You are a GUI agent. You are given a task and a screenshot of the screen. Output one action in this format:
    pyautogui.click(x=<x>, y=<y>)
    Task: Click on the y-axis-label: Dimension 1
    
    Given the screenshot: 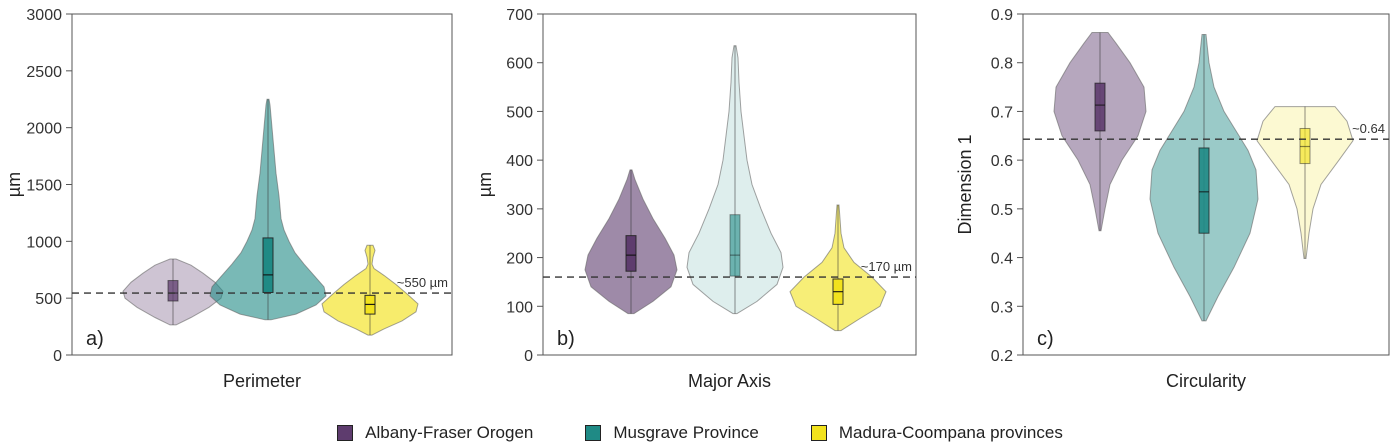 What is the action you would take?
    pyautogui.click(x=965, y=184)
    